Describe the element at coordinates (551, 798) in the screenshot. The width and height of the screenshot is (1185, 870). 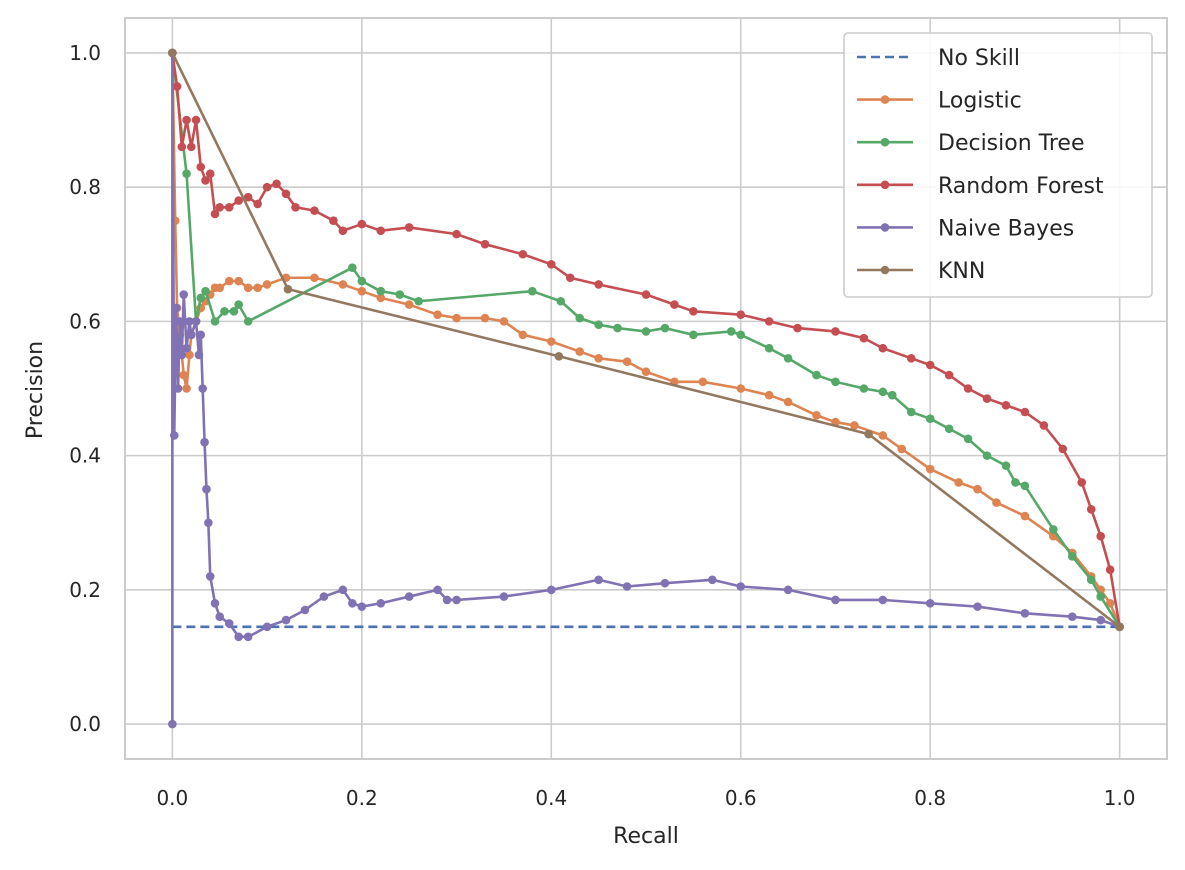
I see `x-tick-label: 0.4` at that location.